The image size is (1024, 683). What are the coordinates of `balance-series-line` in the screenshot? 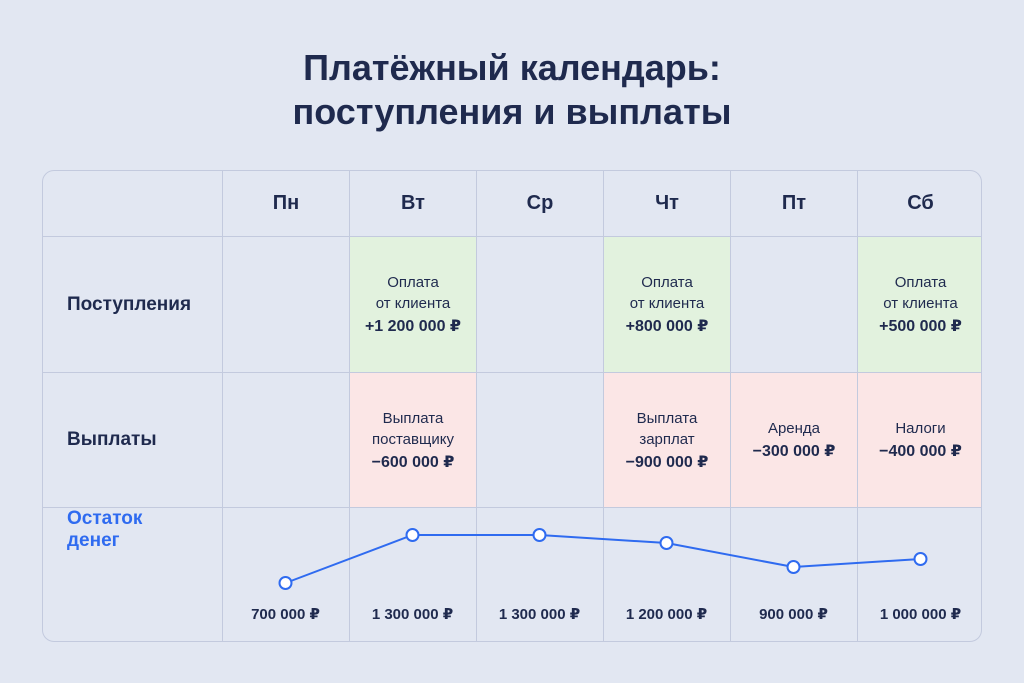 It's located at (603, 559).